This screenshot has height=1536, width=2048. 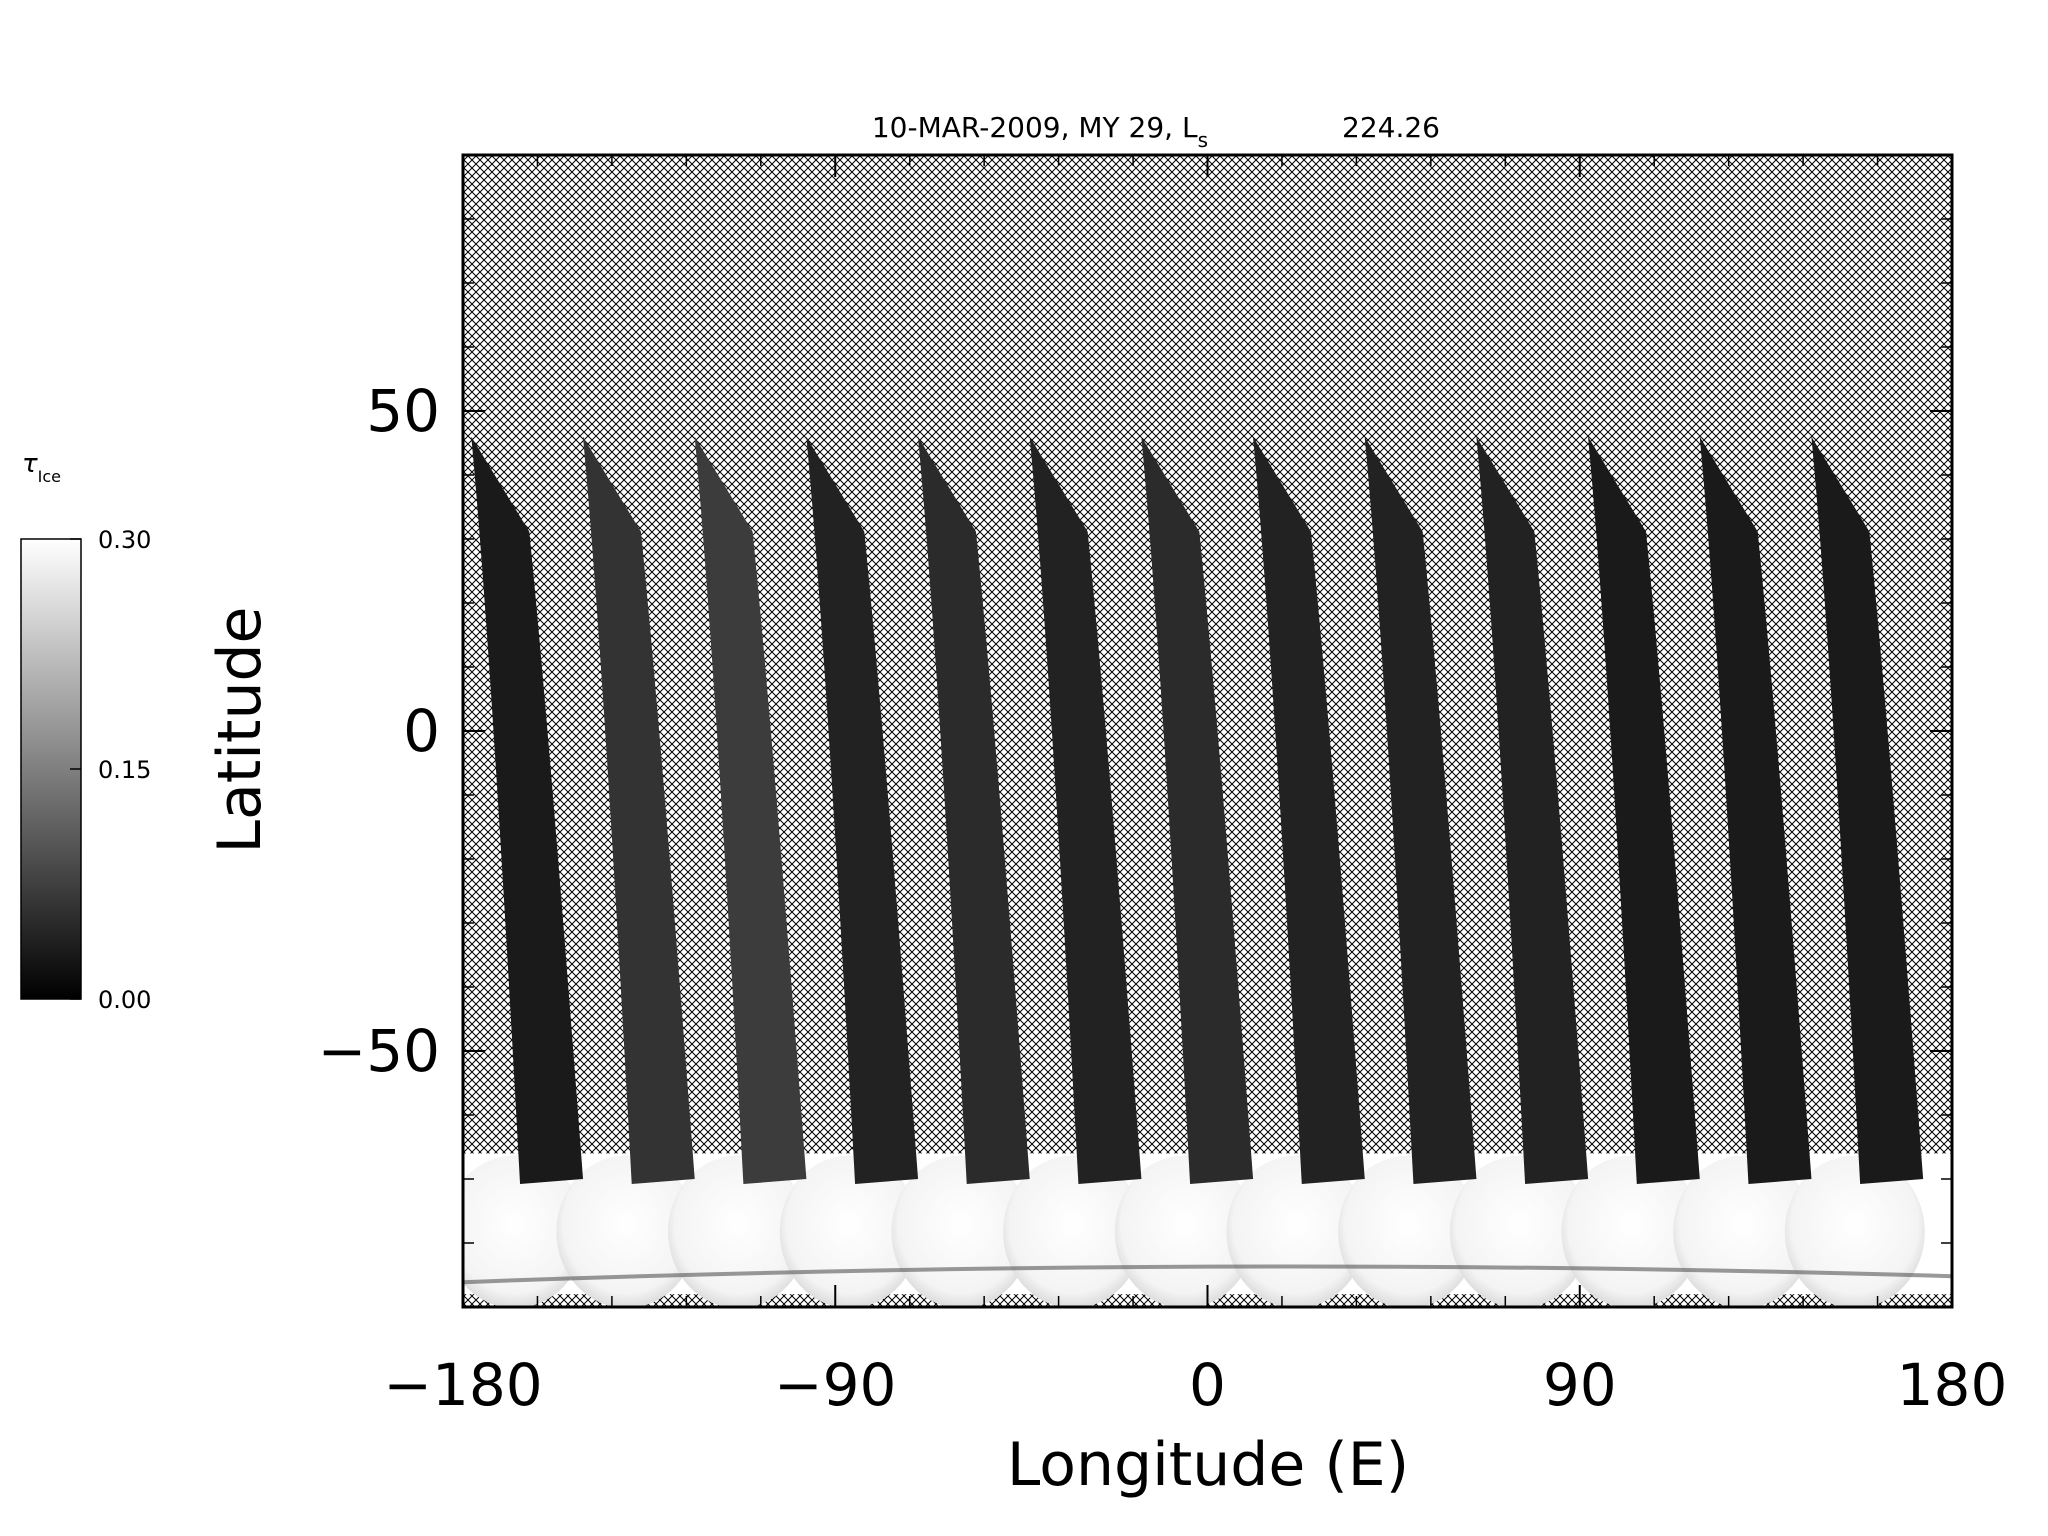 I want to click on title-subscript: s, so click(x=1203, y=140).